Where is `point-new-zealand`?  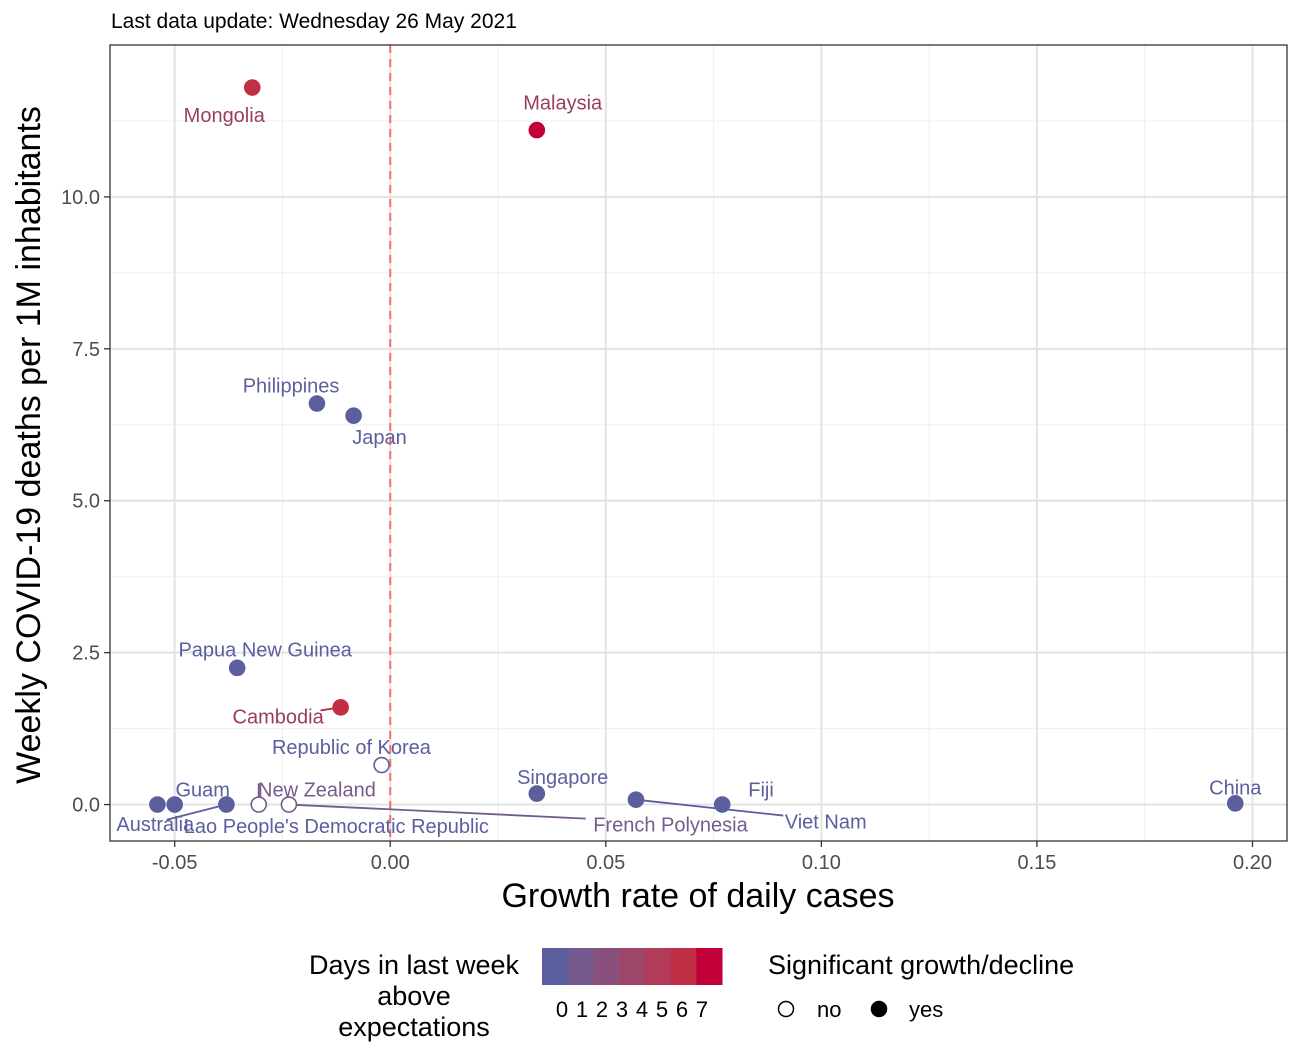
point-new-zealand is located at coordinates (259, 804).